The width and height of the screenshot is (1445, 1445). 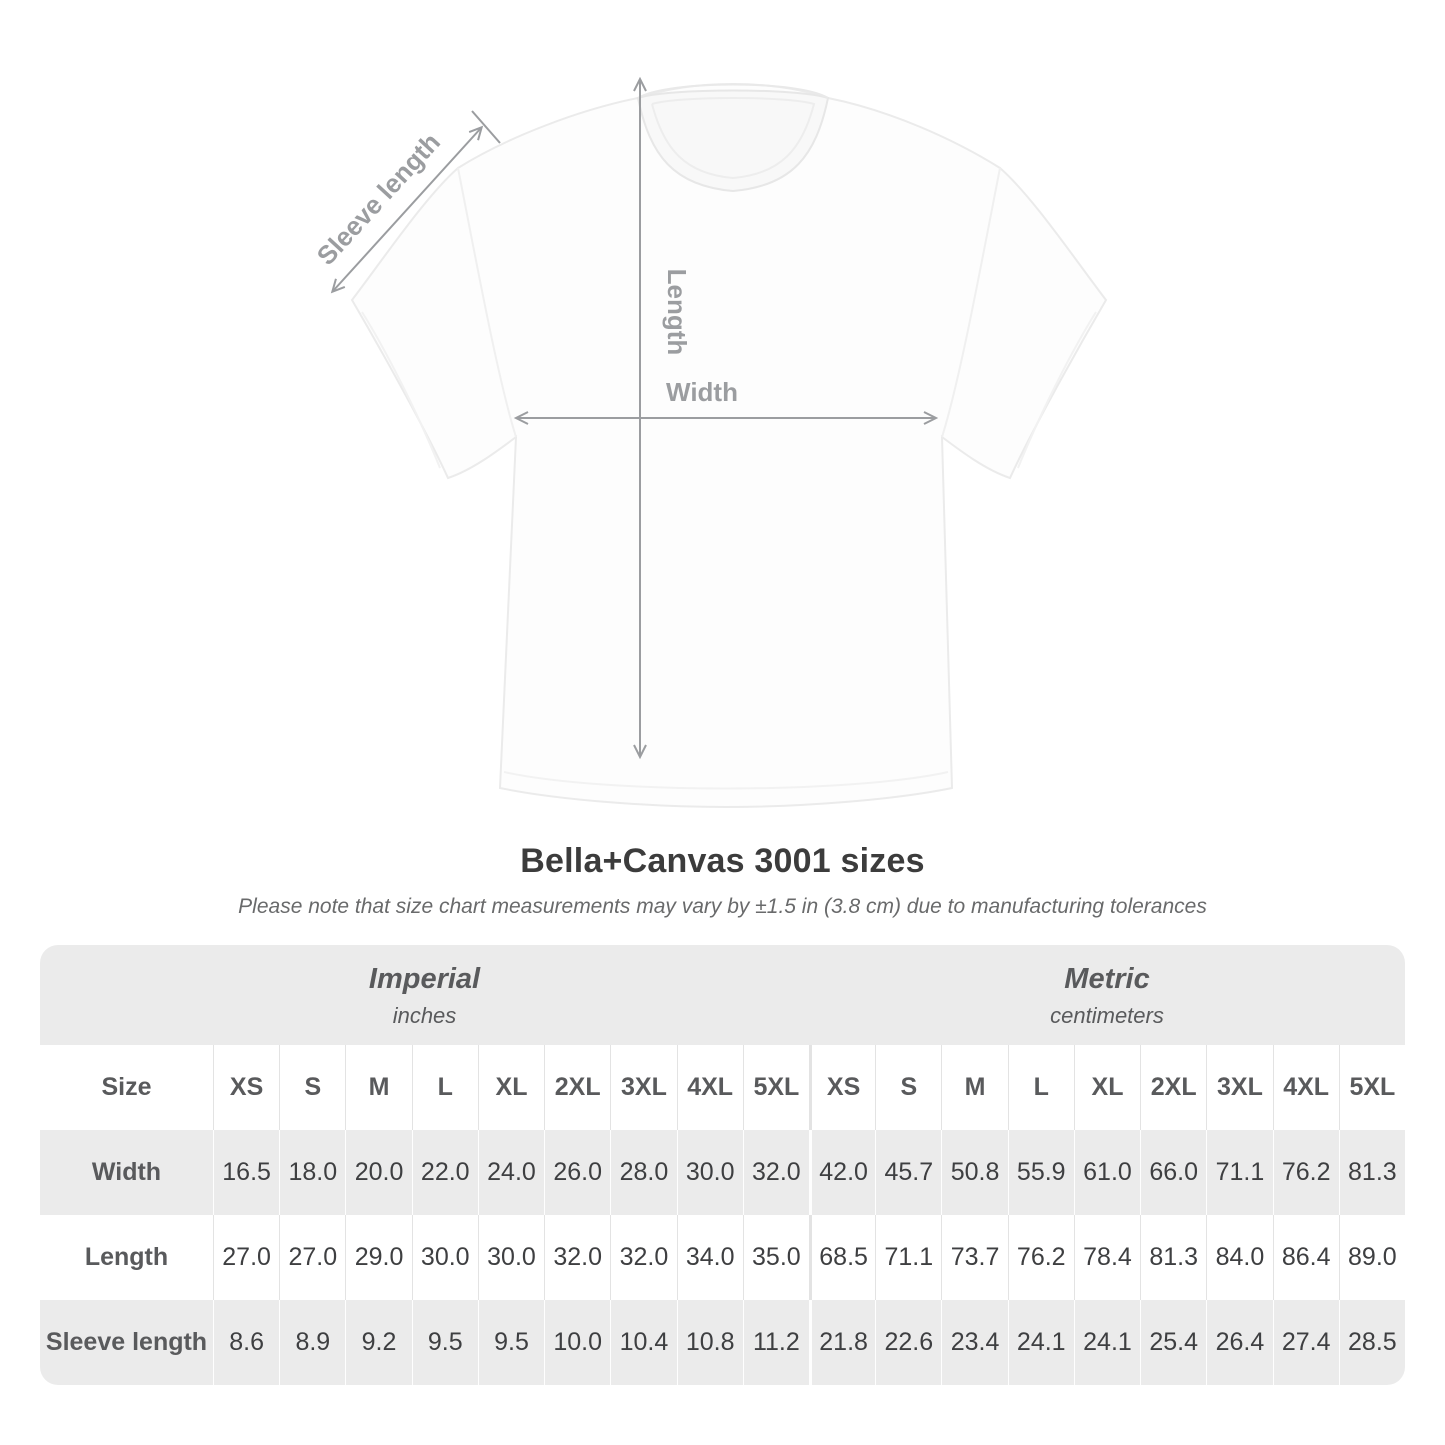 I want to click on value-cell: 22.6, so click(x=908, y=1342).